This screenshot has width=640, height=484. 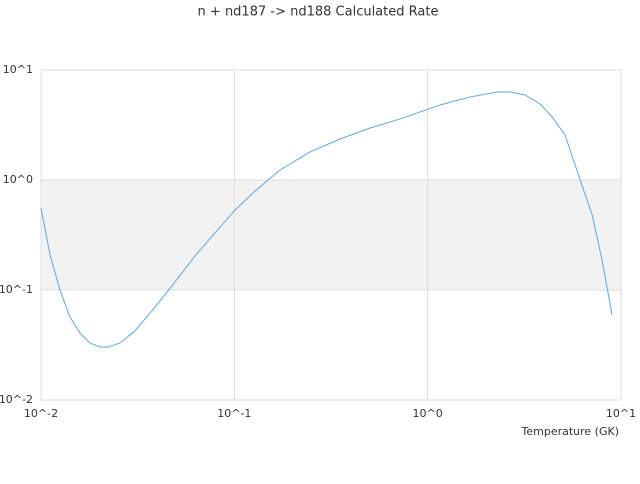 I want to click on x-tick-label: 10^0, so click(x=428, y=413).